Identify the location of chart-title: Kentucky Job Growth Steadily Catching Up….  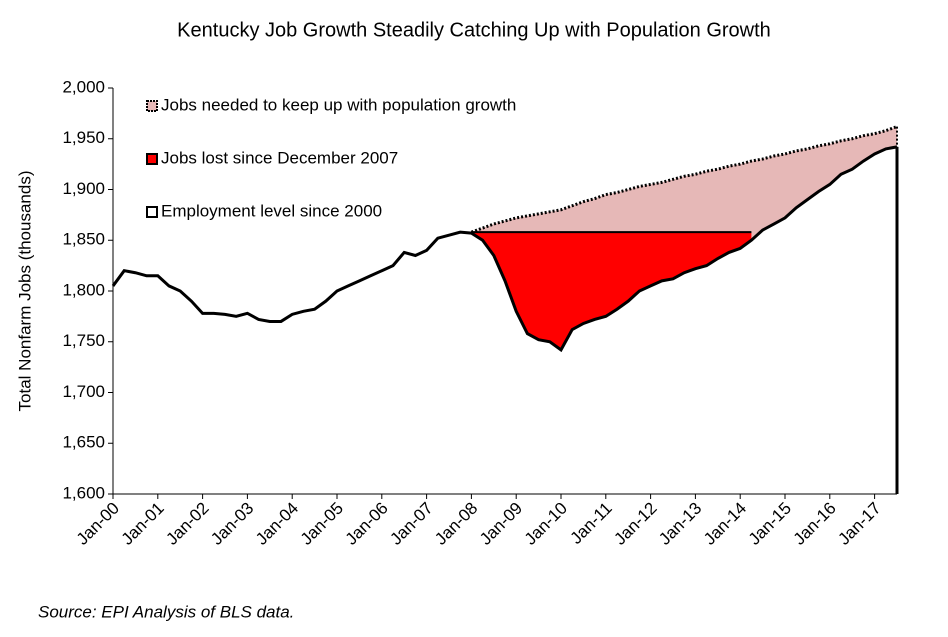
(474, 30).